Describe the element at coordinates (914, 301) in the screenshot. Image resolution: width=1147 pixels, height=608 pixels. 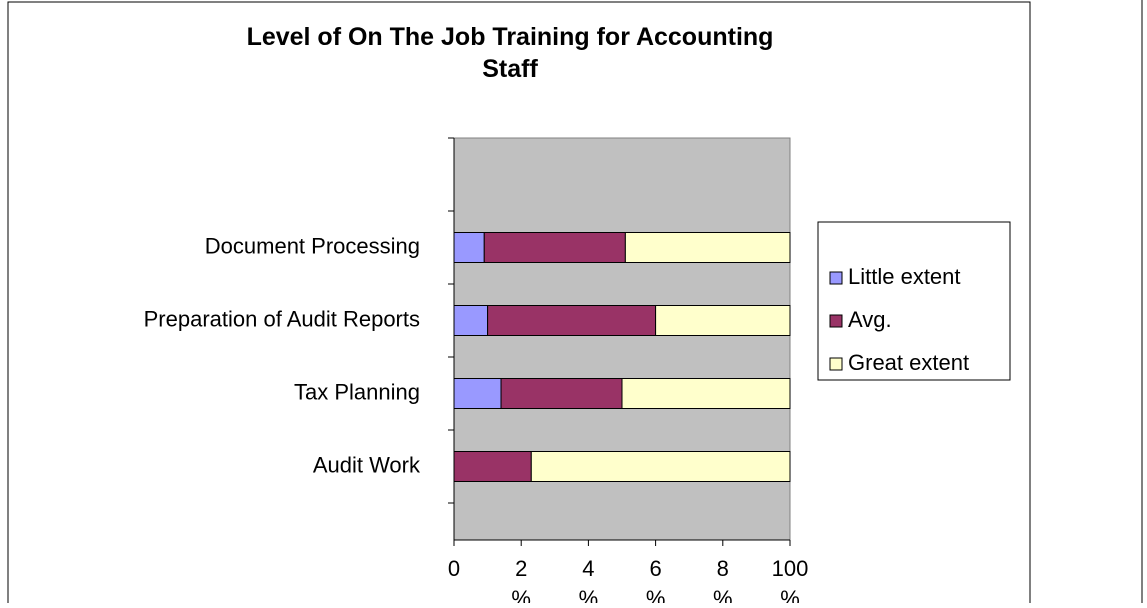
I see `legend-box` at that location.